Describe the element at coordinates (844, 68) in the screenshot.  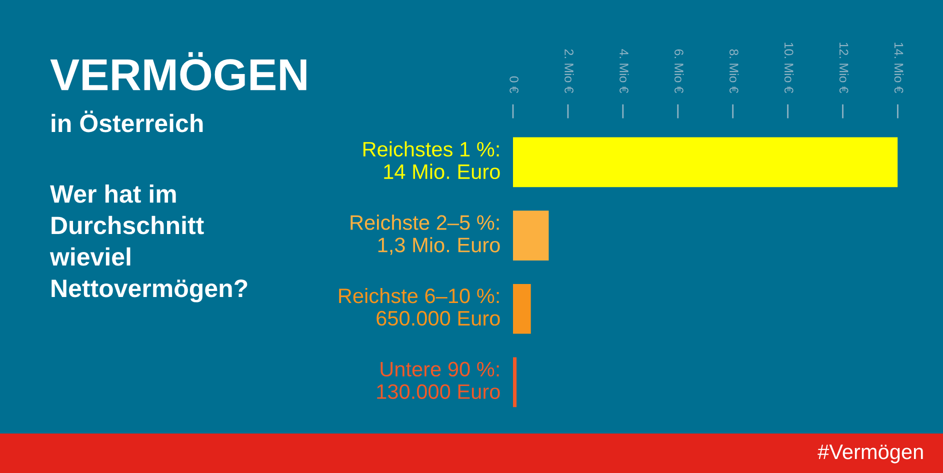
I see `x-tick-label: 12. Mio €` at that location.